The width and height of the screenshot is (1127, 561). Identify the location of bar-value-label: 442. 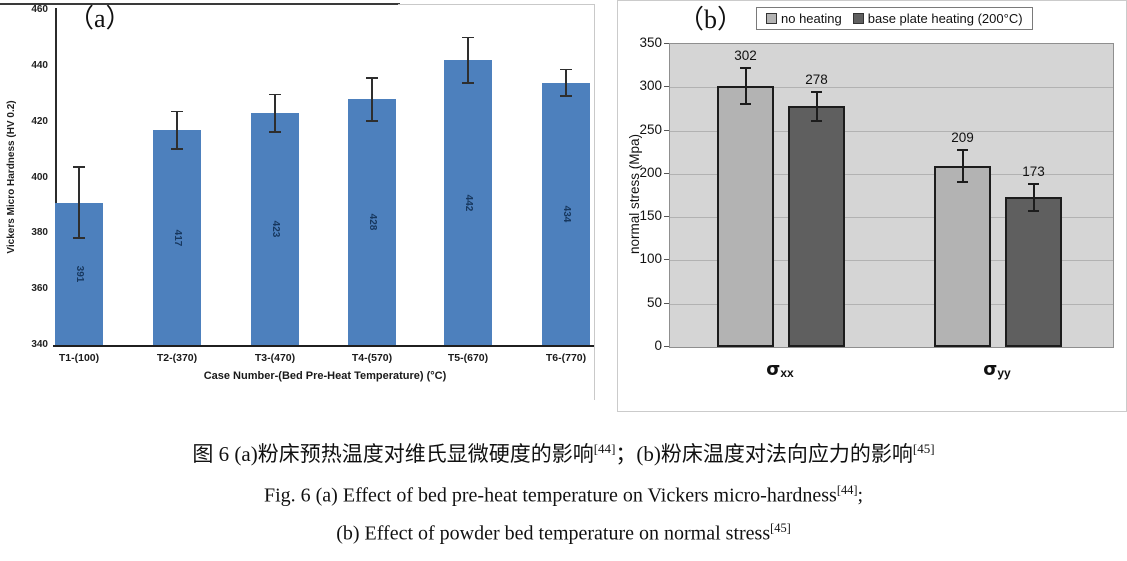
(468, 202).